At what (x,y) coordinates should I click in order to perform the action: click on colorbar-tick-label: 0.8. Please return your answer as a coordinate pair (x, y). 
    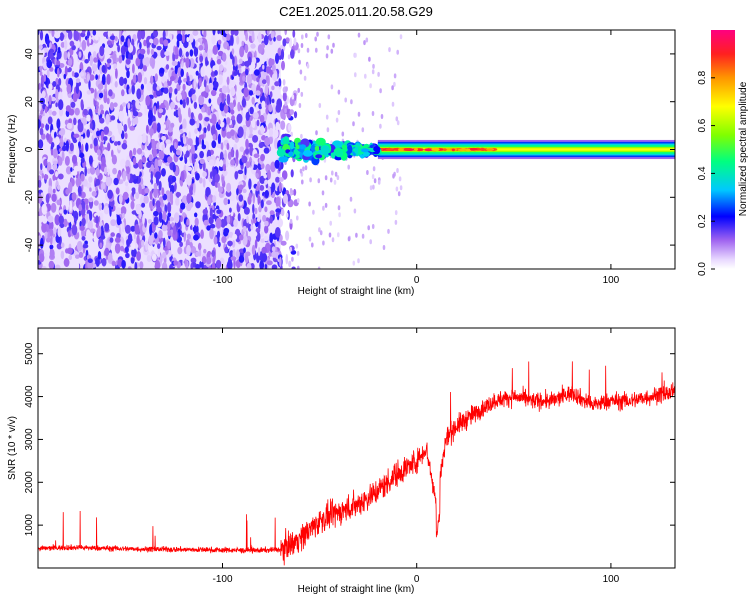
    Looking at the image, I should click on (702, 77).